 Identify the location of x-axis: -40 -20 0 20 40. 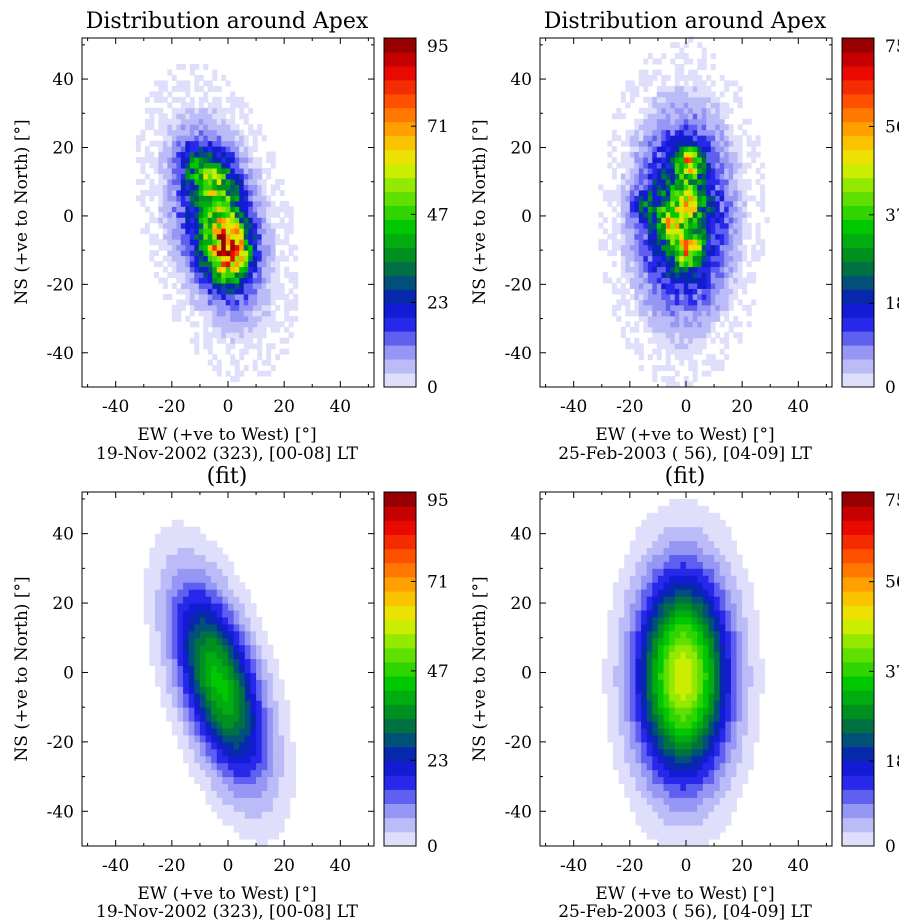
(686, 227).